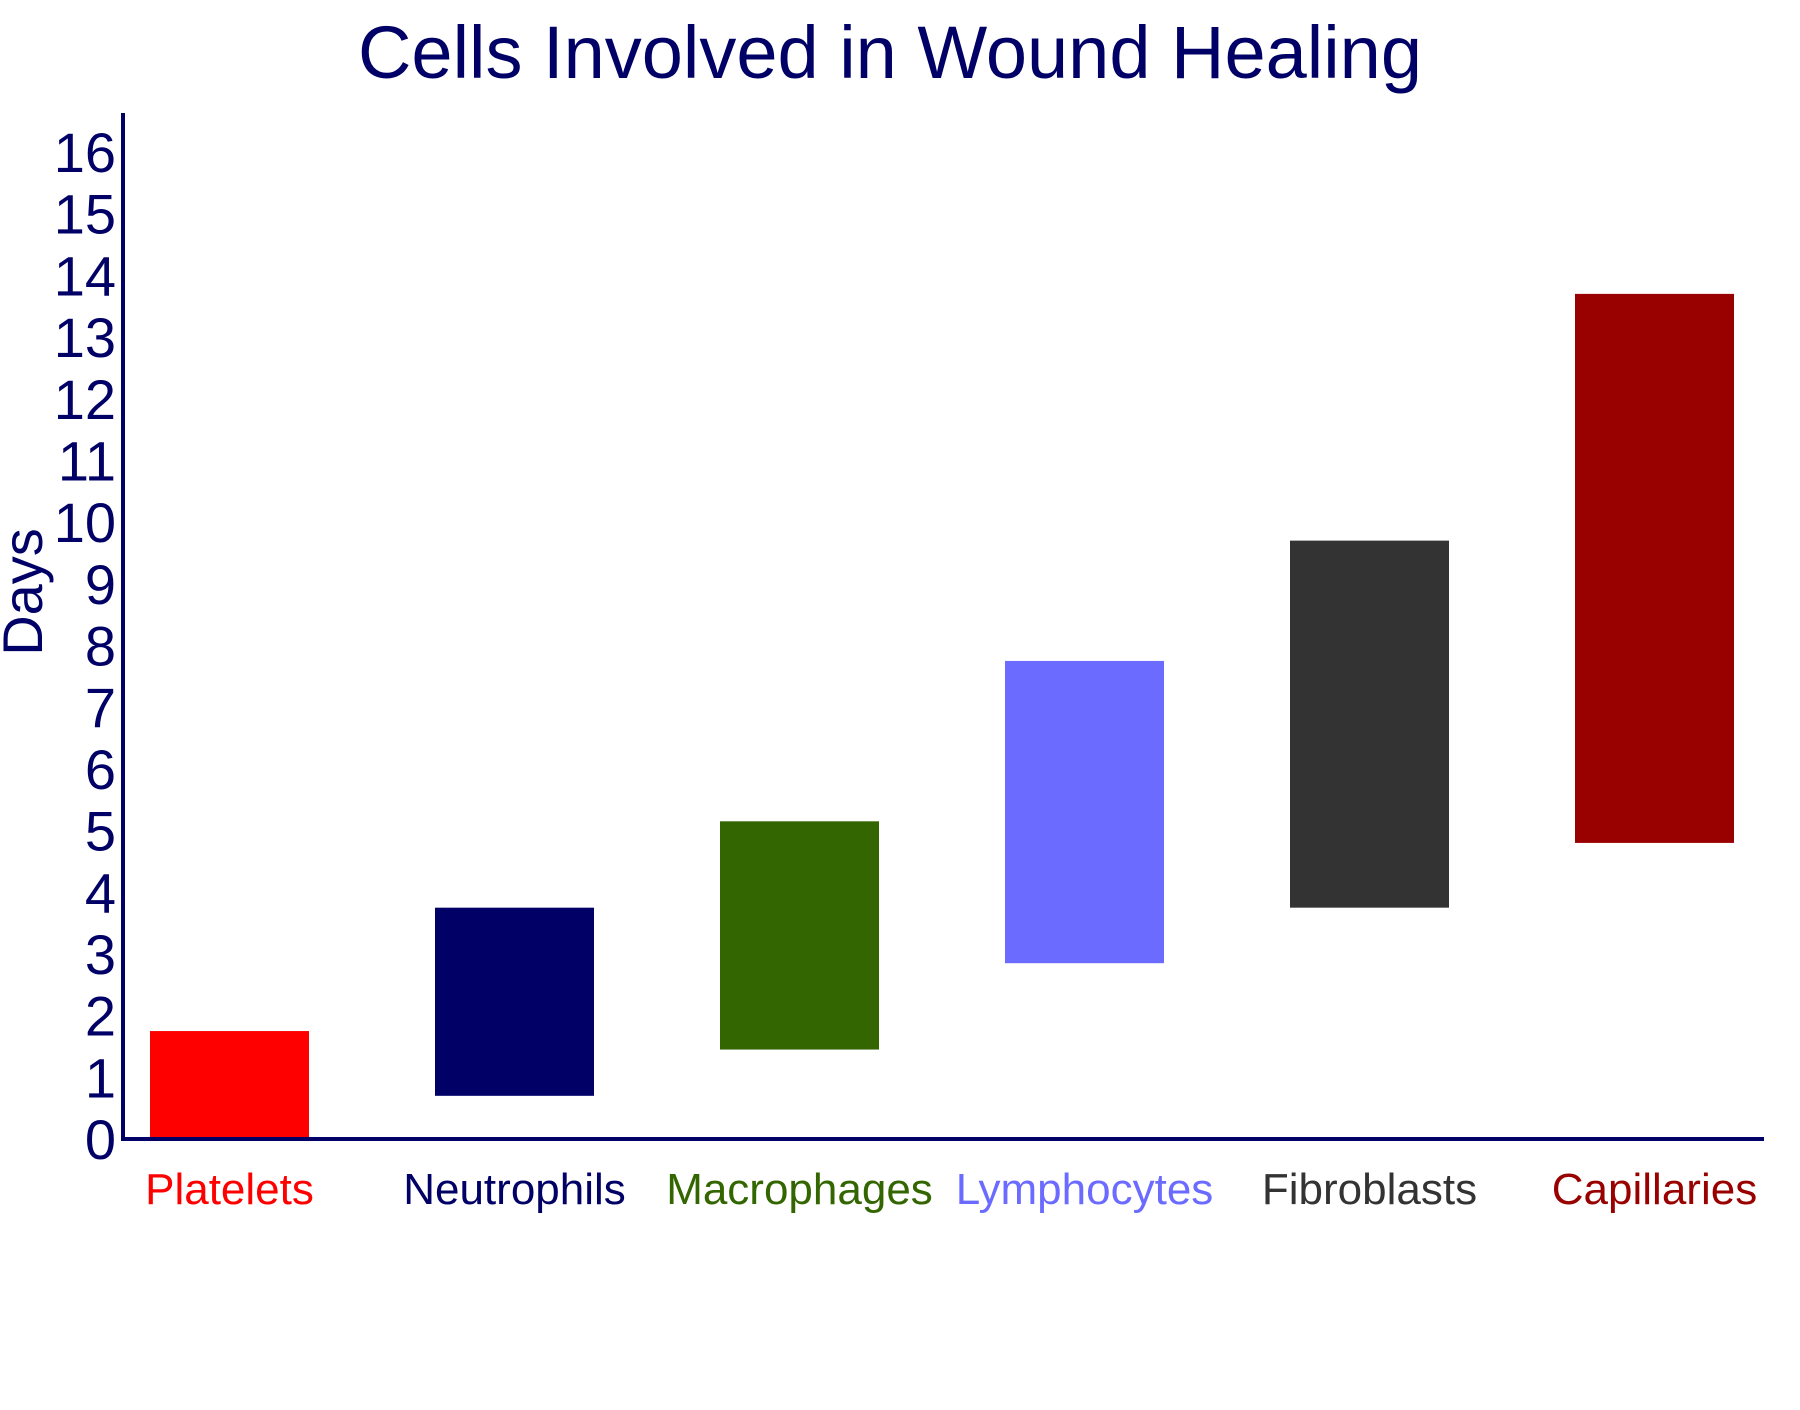  Describe the element at coordinates (229, 1189) in the screenshot. I see `category-label-platelets: Platelets` at that location.